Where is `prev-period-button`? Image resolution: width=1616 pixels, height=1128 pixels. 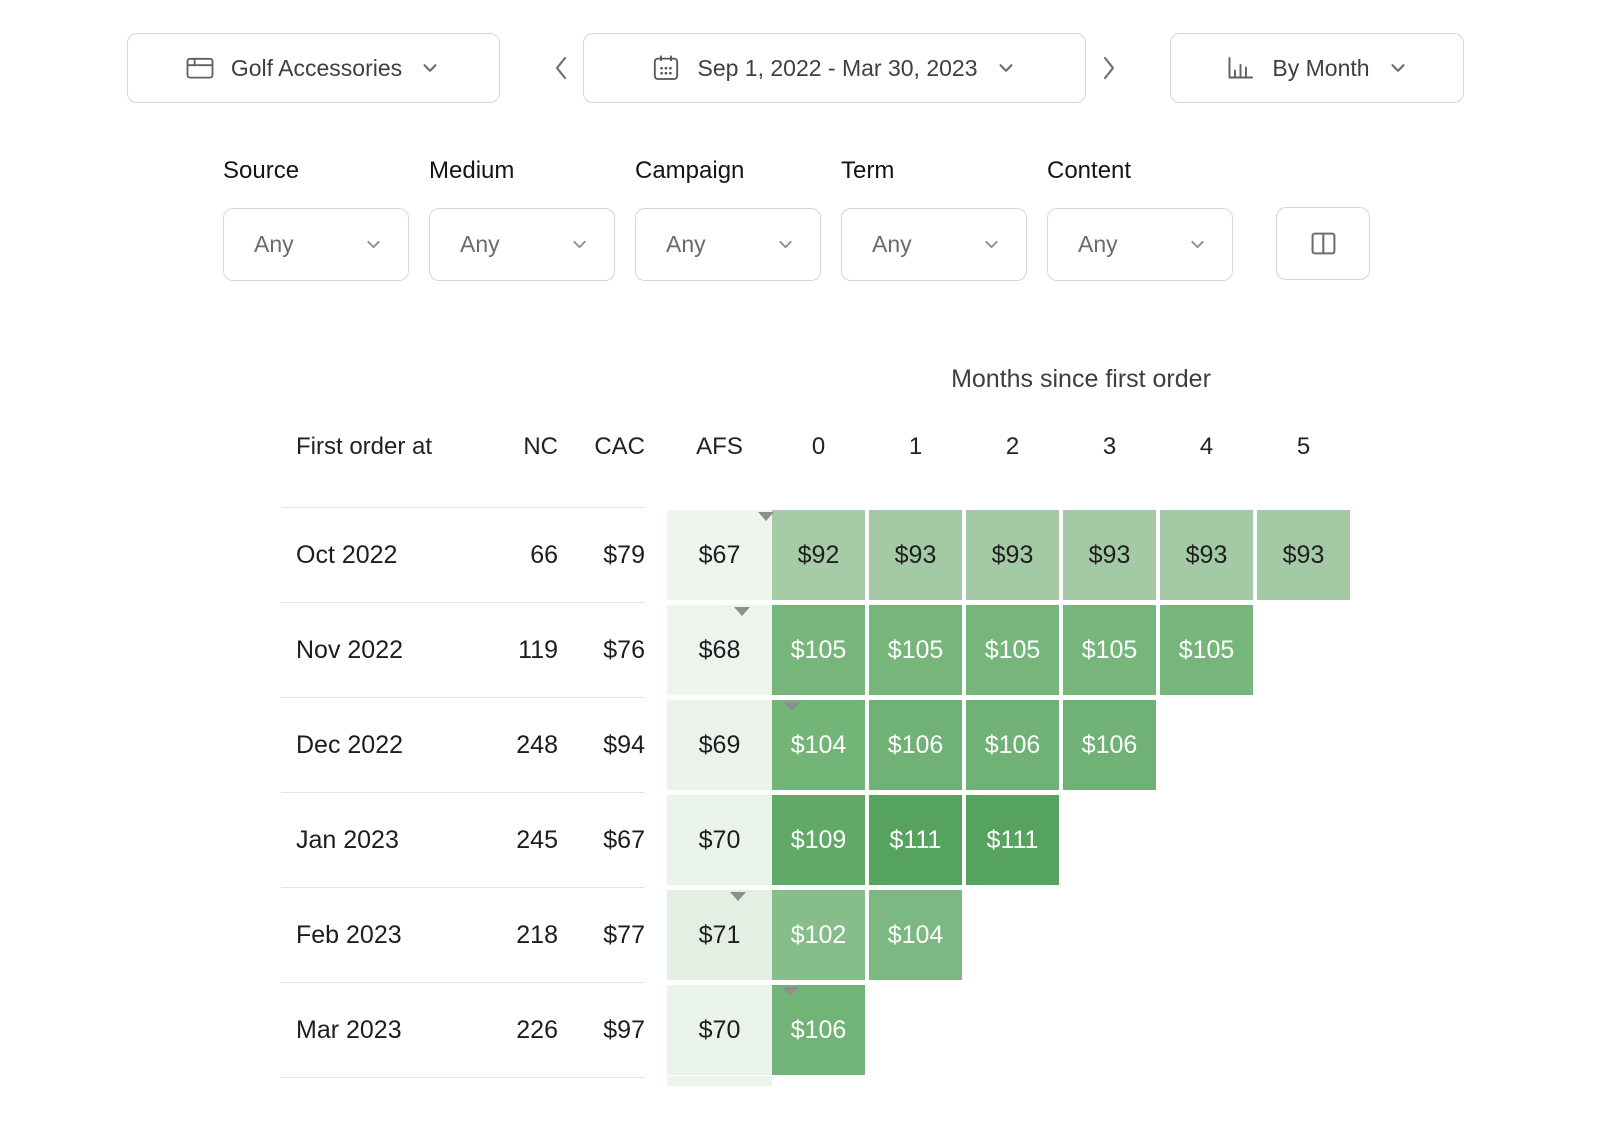
prev-period-button is located at coordinates (561, 68).